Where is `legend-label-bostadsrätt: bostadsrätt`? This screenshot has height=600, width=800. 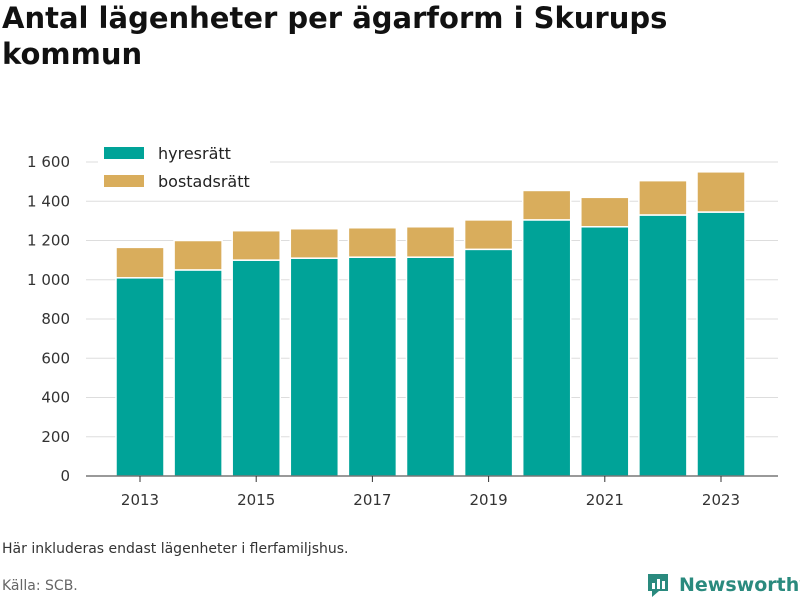 legend-label-bostadsrätt: bostadsrätt is located at coordinates (204, 181).